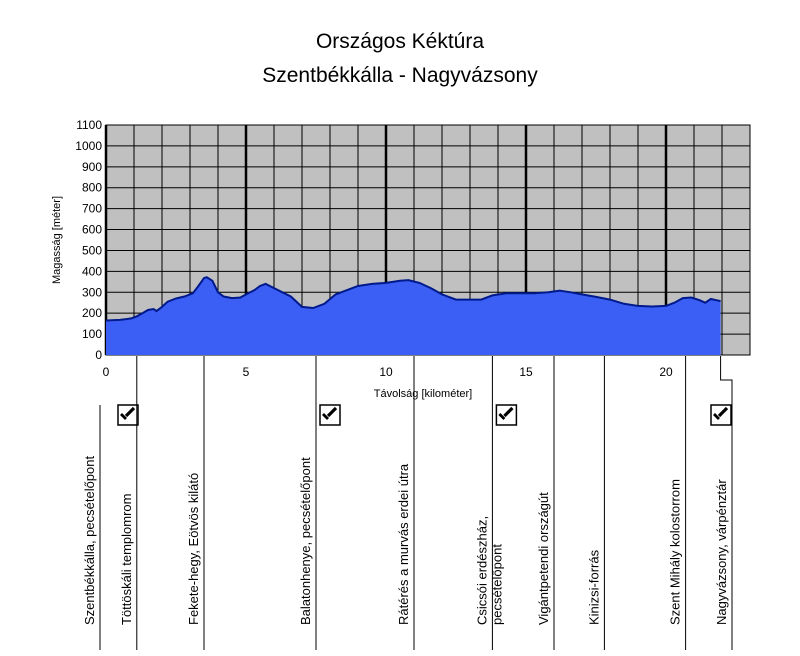 Image resolution: width=800 pixels, height=656 pixels. Describe the element at coordinates (92, 313) in the screenshot. I see `y-tick-label: 200` at that location.